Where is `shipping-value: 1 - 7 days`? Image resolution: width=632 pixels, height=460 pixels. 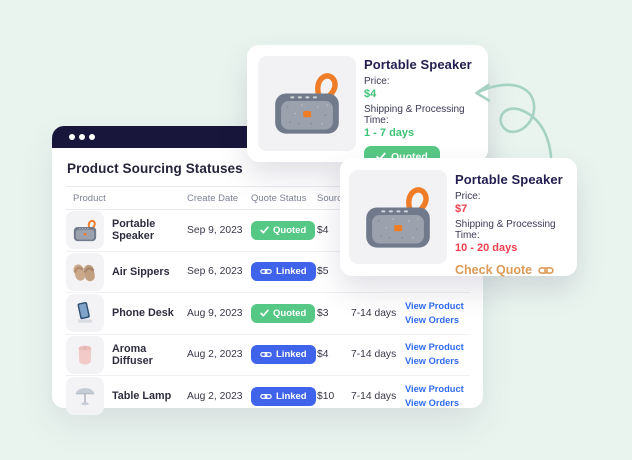
shipping-value: 1 - 7 days is located at coordinates (389, 133).